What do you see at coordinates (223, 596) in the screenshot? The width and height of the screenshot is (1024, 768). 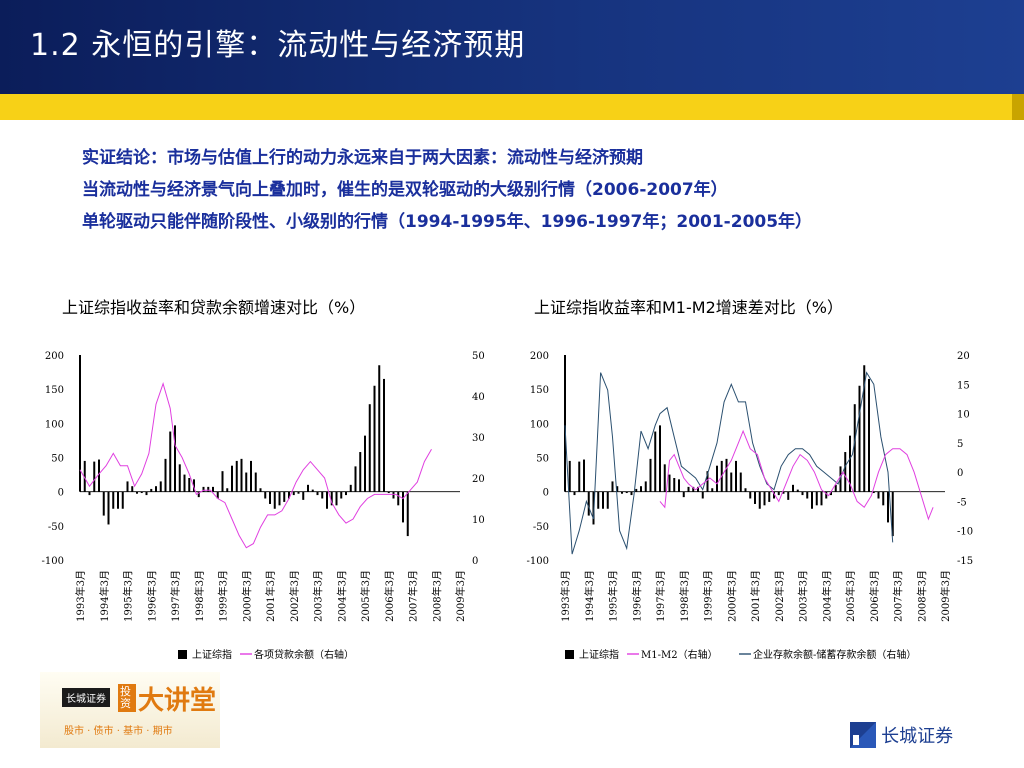 I see `x-axis-tick-label: 1999年3月` at bounding box center [223, 596].